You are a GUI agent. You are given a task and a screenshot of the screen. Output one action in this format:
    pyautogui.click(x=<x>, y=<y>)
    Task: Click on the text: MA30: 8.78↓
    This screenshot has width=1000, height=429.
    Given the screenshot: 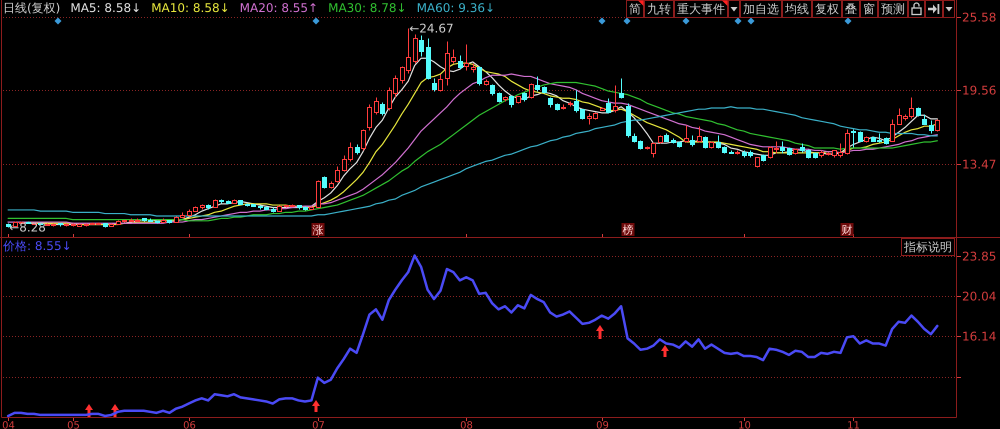 What is the action you would take?
    pyautogui.click(x=367, y=8)
    